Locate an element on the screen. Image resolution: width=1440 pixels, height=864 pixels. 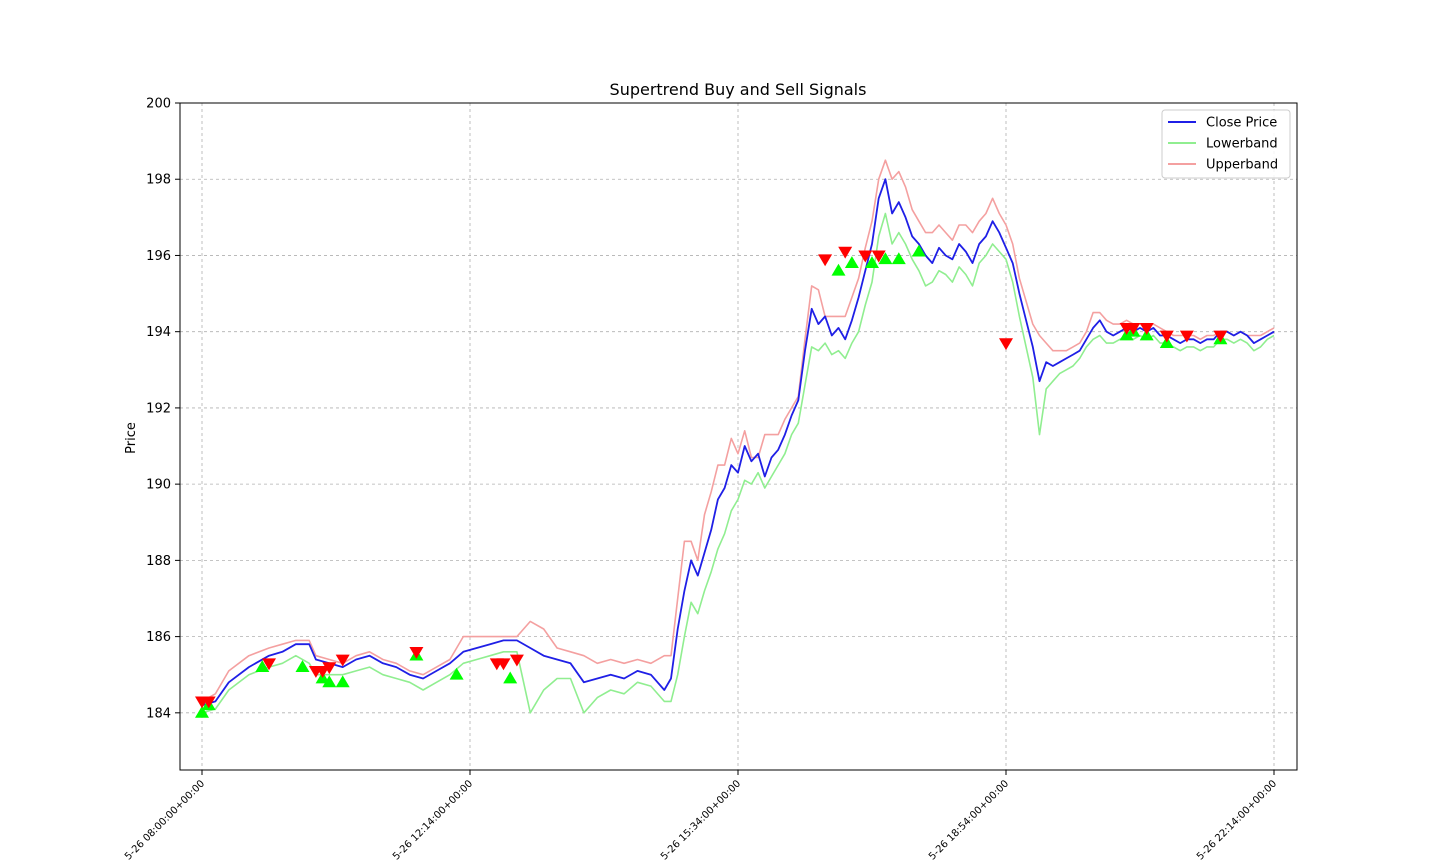
y-tick-label: 196 is located at coordinates (158, 256).